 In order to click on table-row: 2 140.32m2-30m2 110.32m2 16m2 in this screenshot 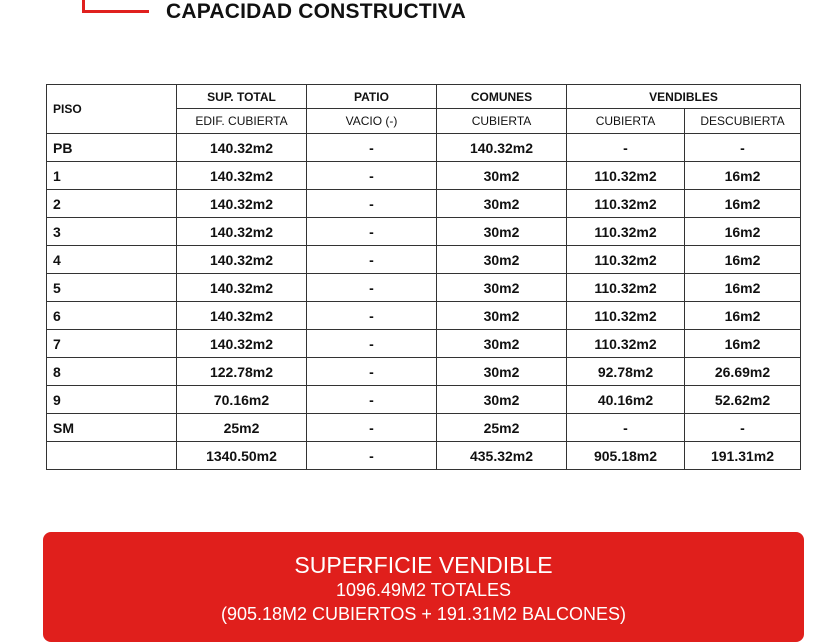, I will do `click(423, 203)`.